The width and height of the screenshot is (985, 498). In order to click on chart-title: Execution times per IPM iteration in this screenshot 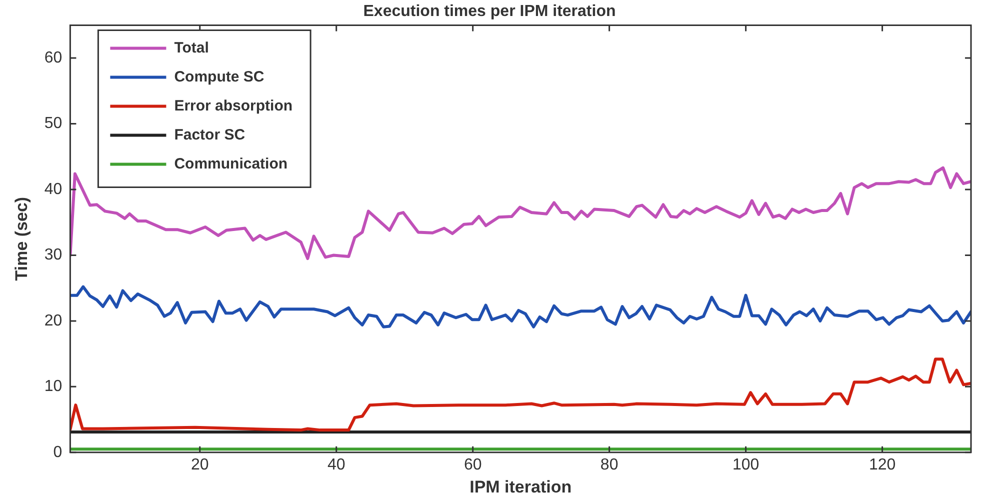, I will do `click(489, 11)`.